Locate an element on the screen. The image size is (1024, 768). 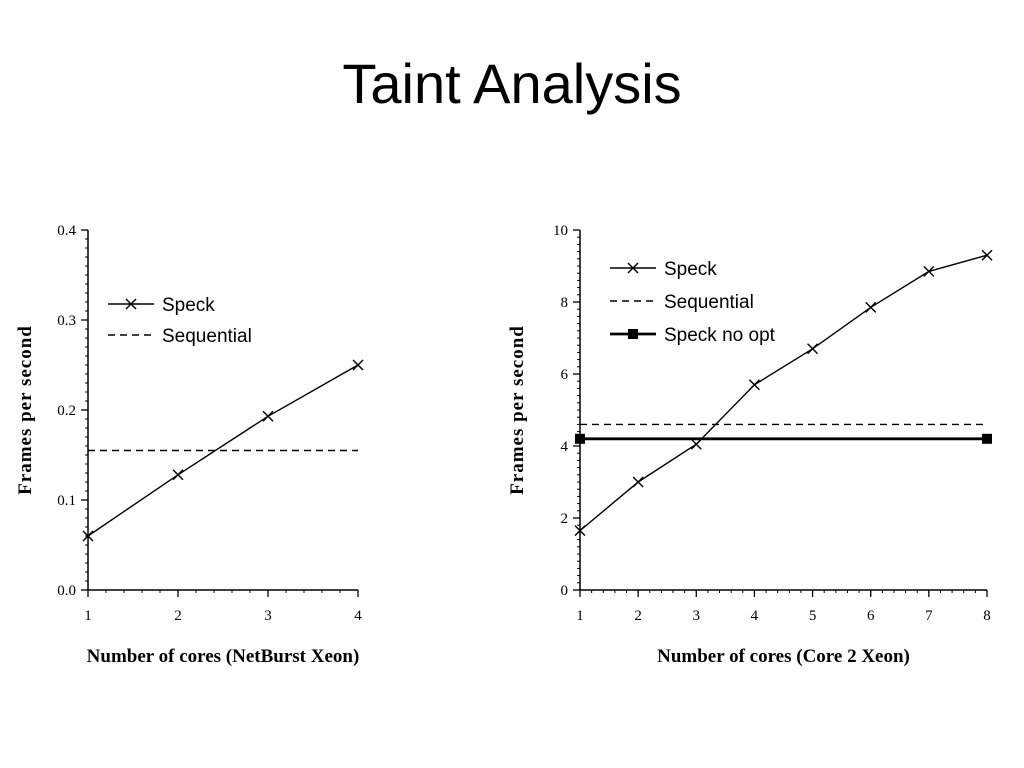
y-tick-label: 0.0 is located at coordinates (66, 591).